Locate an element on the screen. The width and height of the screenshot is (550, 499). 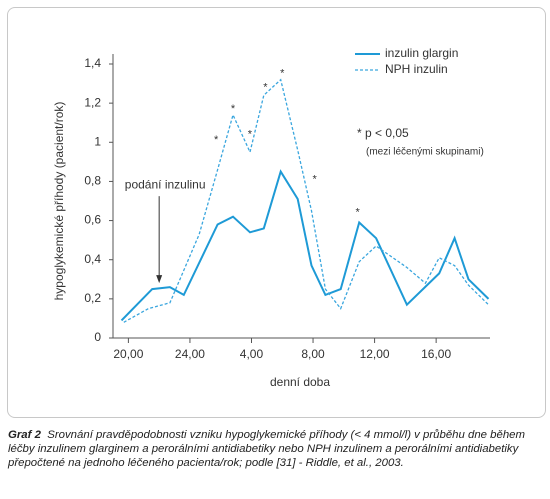
y-tick-label: 0 is located at coordinates (97, 337).